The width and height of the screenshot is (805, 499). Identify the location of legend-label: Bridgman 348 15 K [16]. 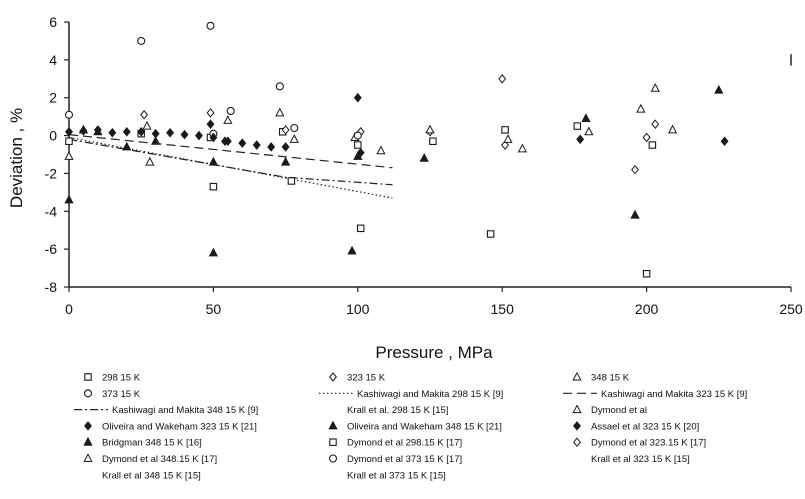
(152, 443).